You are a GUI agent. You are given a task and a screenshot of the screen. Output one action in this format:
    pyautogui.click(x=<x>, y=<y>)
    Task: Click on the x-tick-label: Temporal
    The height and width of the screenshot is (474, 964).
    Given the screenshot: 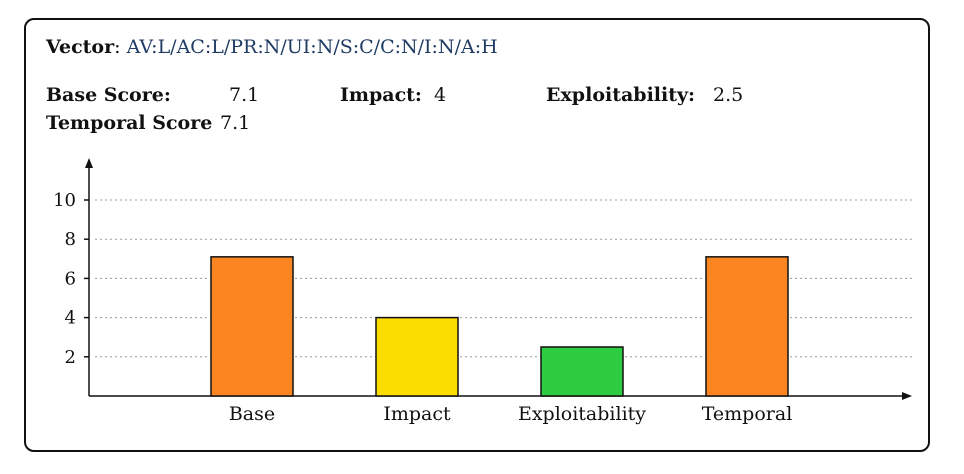 What is the action you would take?
    pyautogui.click(x=747, y=414)
    